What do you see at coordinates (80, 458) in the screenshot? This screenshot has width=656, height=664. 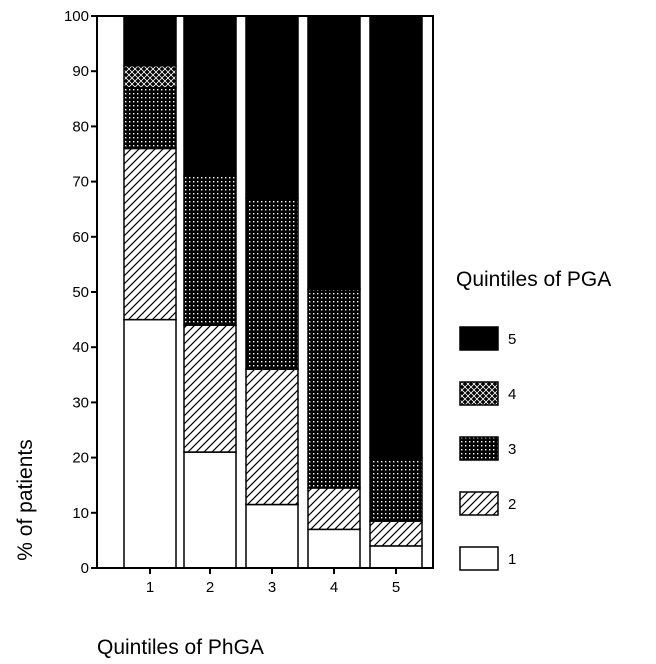 I see `y-tick-label: 20` at bounding box center [80, 458].